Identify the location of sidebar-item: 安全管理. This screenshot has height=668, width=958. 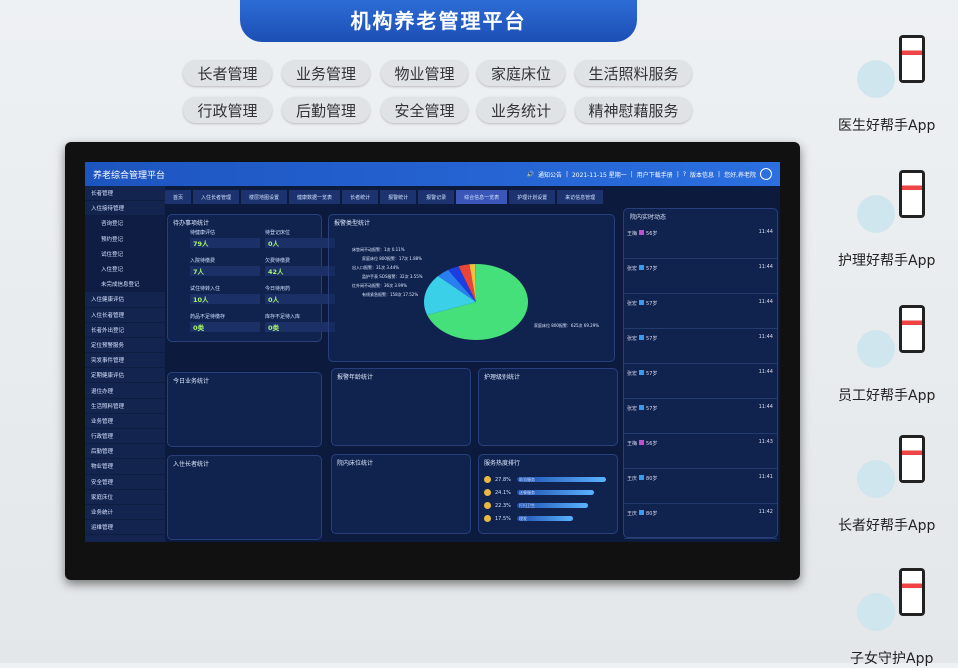
(125, 482).